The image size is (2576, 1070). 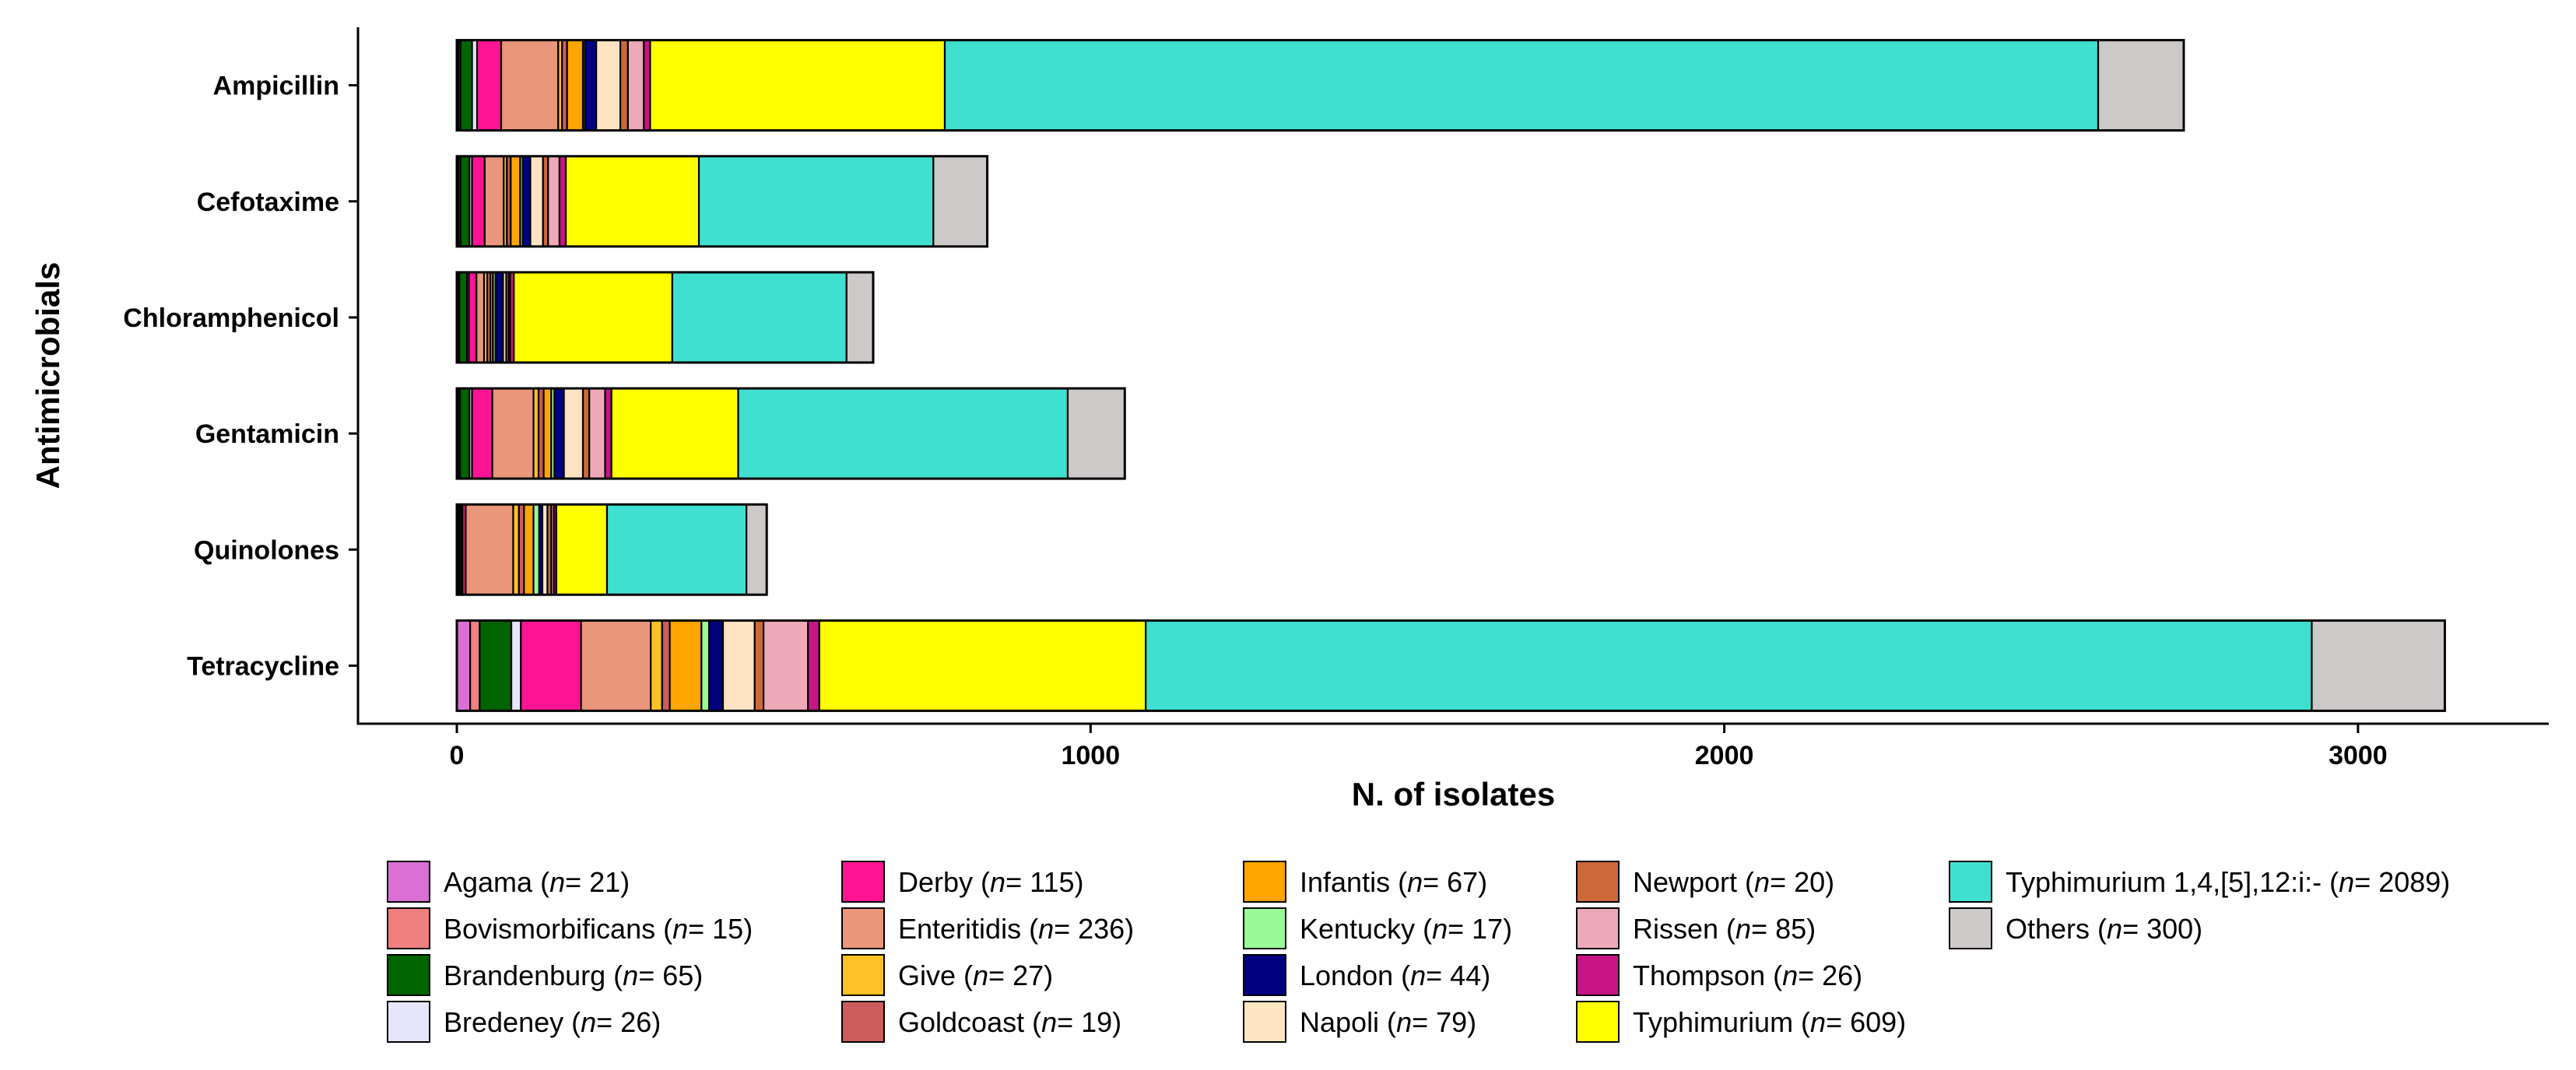 What do you see at coordinates (863, 882) in the screenshot?
I see `legend-swatch-derby` at bounding box center [863, 882].